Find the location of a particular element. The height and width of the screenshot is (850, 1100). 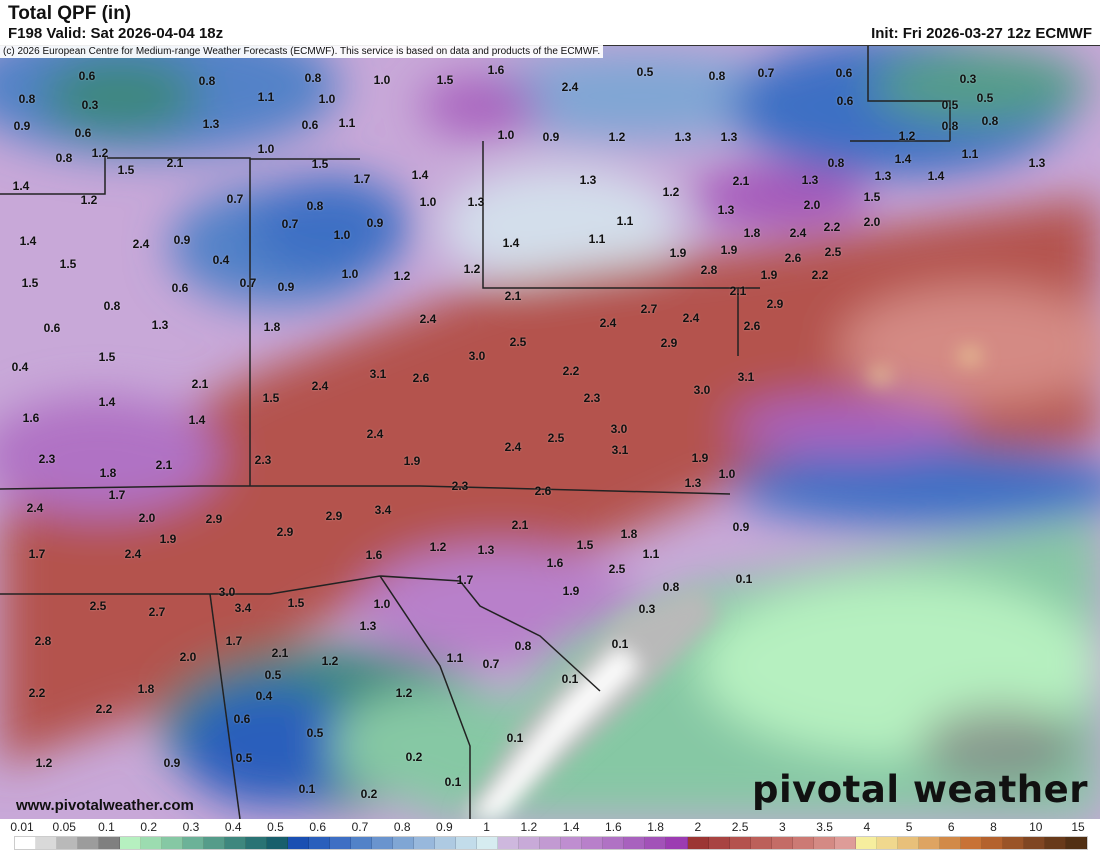

legend-label: 1.6 is located at coordinates (613, 827).